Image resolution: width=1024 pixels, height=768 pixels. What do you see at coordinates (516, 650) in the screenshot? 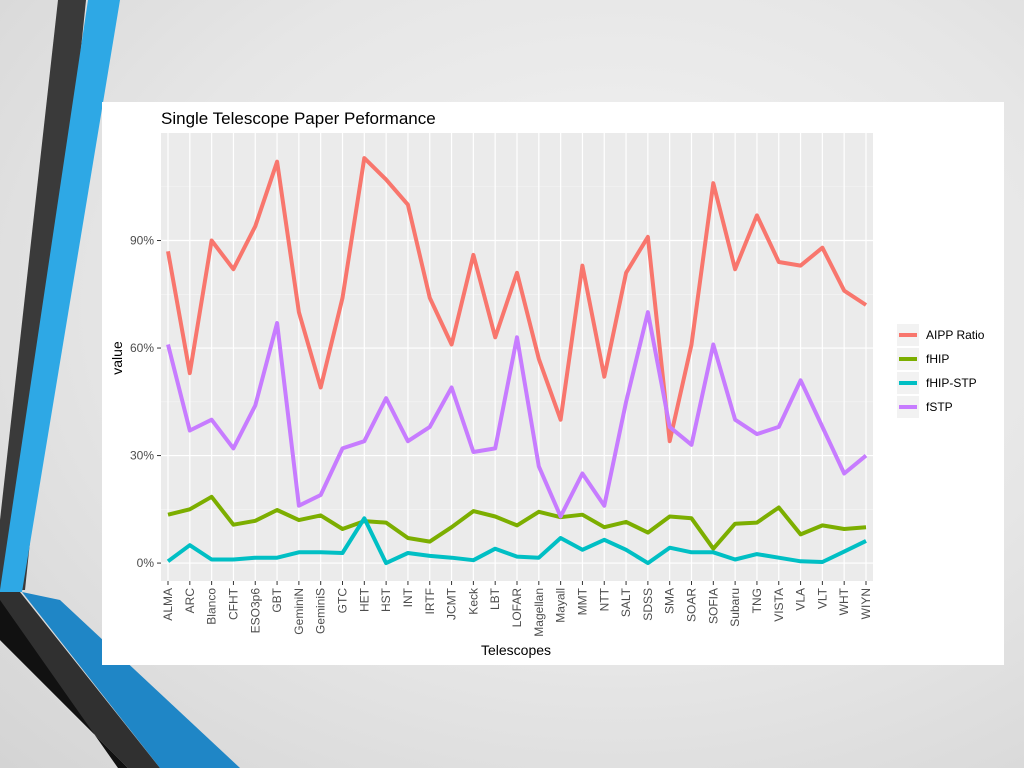
I see `x-axis-title: Telescopes` at bounding box center [516, 650].